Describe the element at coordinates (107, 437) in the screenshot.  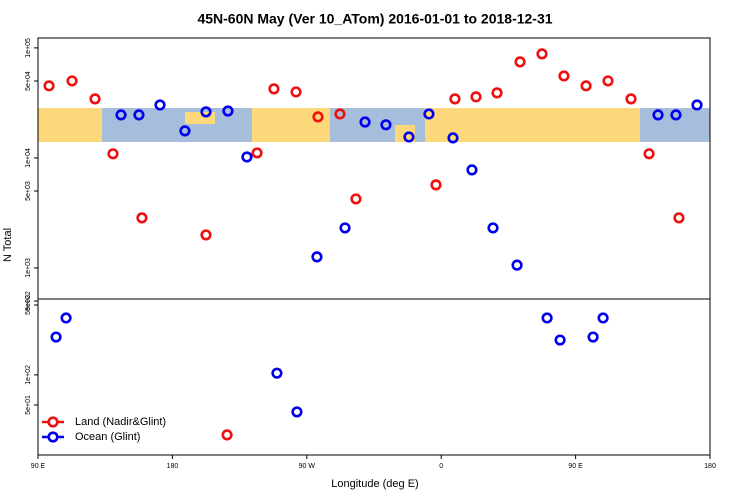
I see `legend-label: Ocean (Glint)` at that location.